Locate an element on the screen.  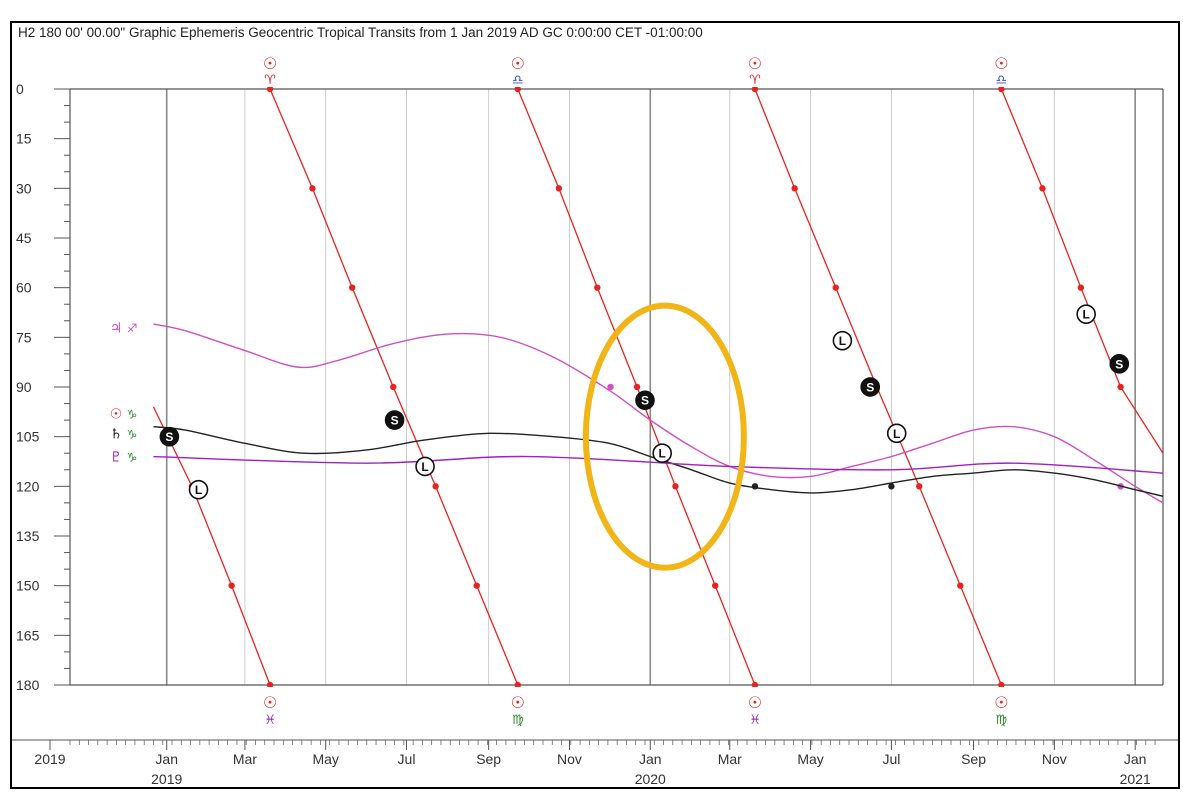
saturn-glyph: ♄ is located at coordinates (116, 434).